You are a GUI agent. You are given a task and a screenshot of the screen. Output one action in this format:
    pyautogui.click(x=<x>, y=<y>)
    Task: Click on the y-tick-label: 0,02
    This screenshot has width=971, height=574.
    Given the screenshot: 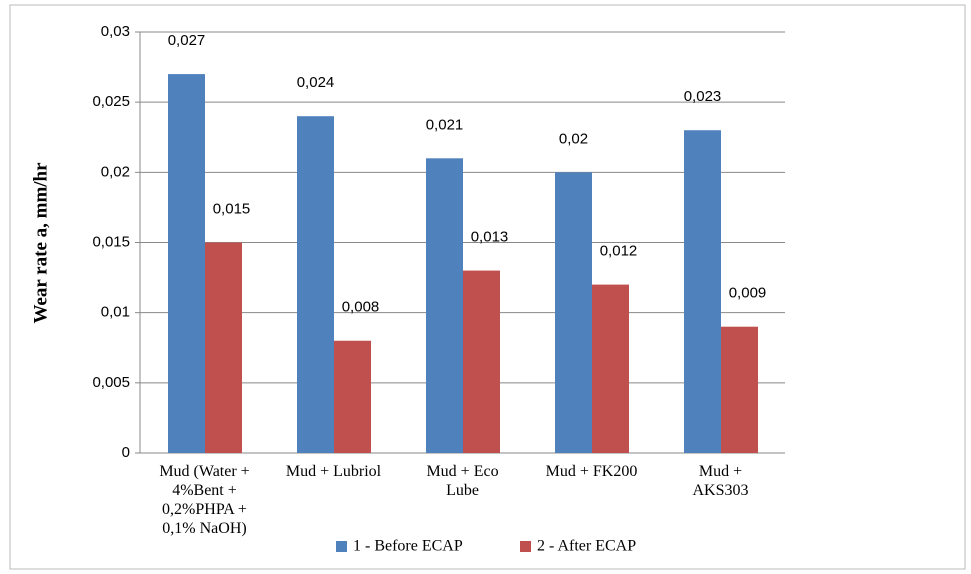 What is the action you would take?
    pyautogui.click(x=115, y=171)
    